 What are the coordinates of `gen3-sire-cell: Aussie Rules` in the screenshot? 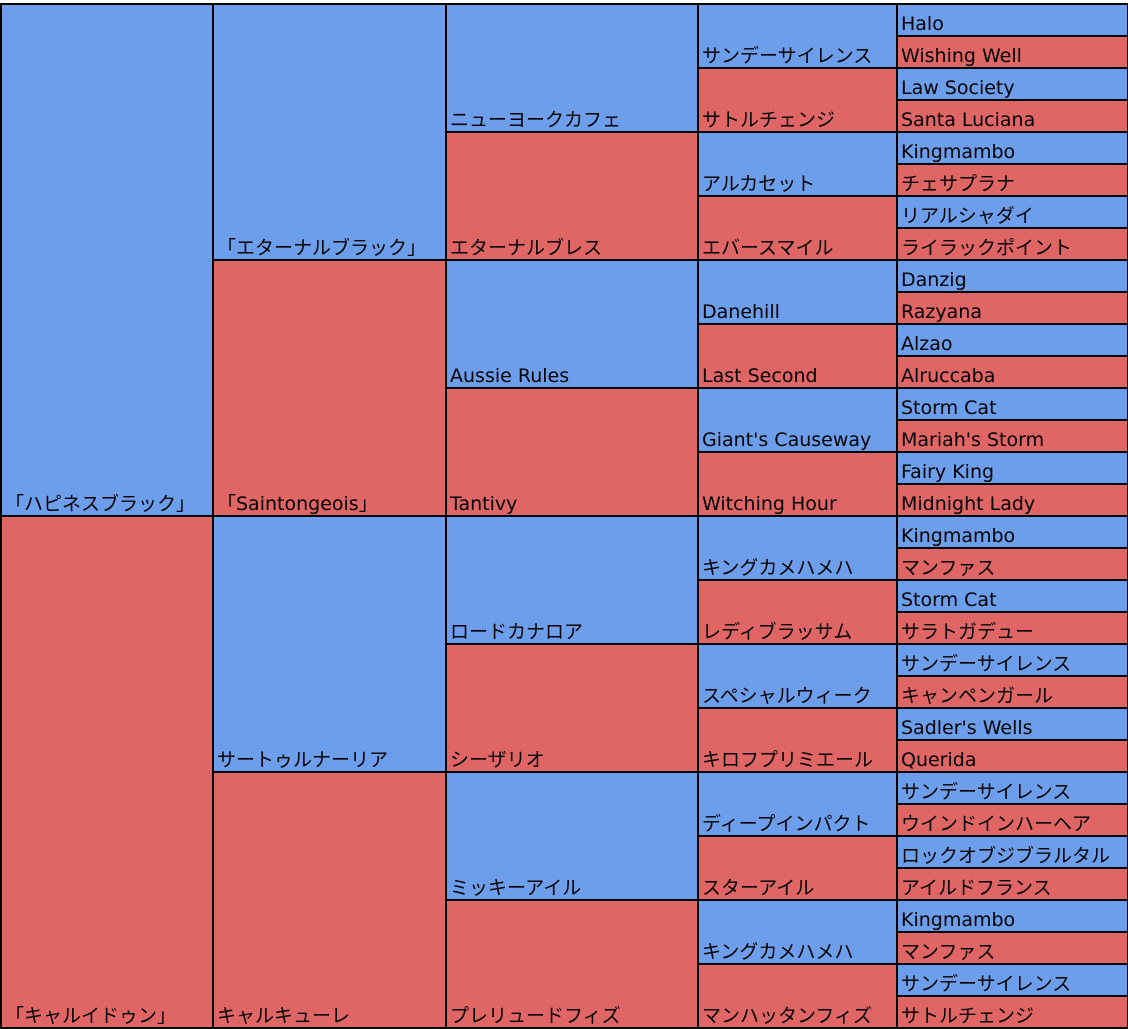 It's located at (572, 324).